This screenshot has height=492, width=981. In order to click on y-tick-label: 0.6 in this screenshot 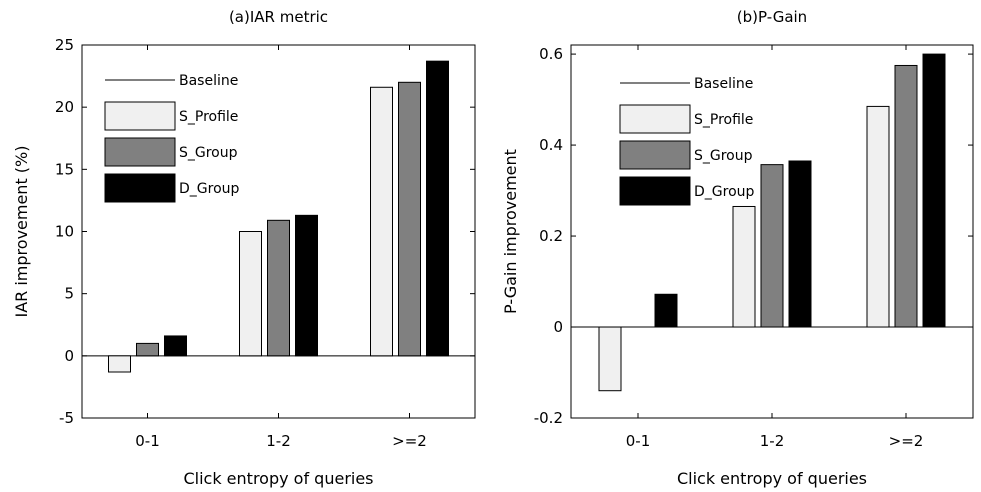, I will do `click(551, 54)`.